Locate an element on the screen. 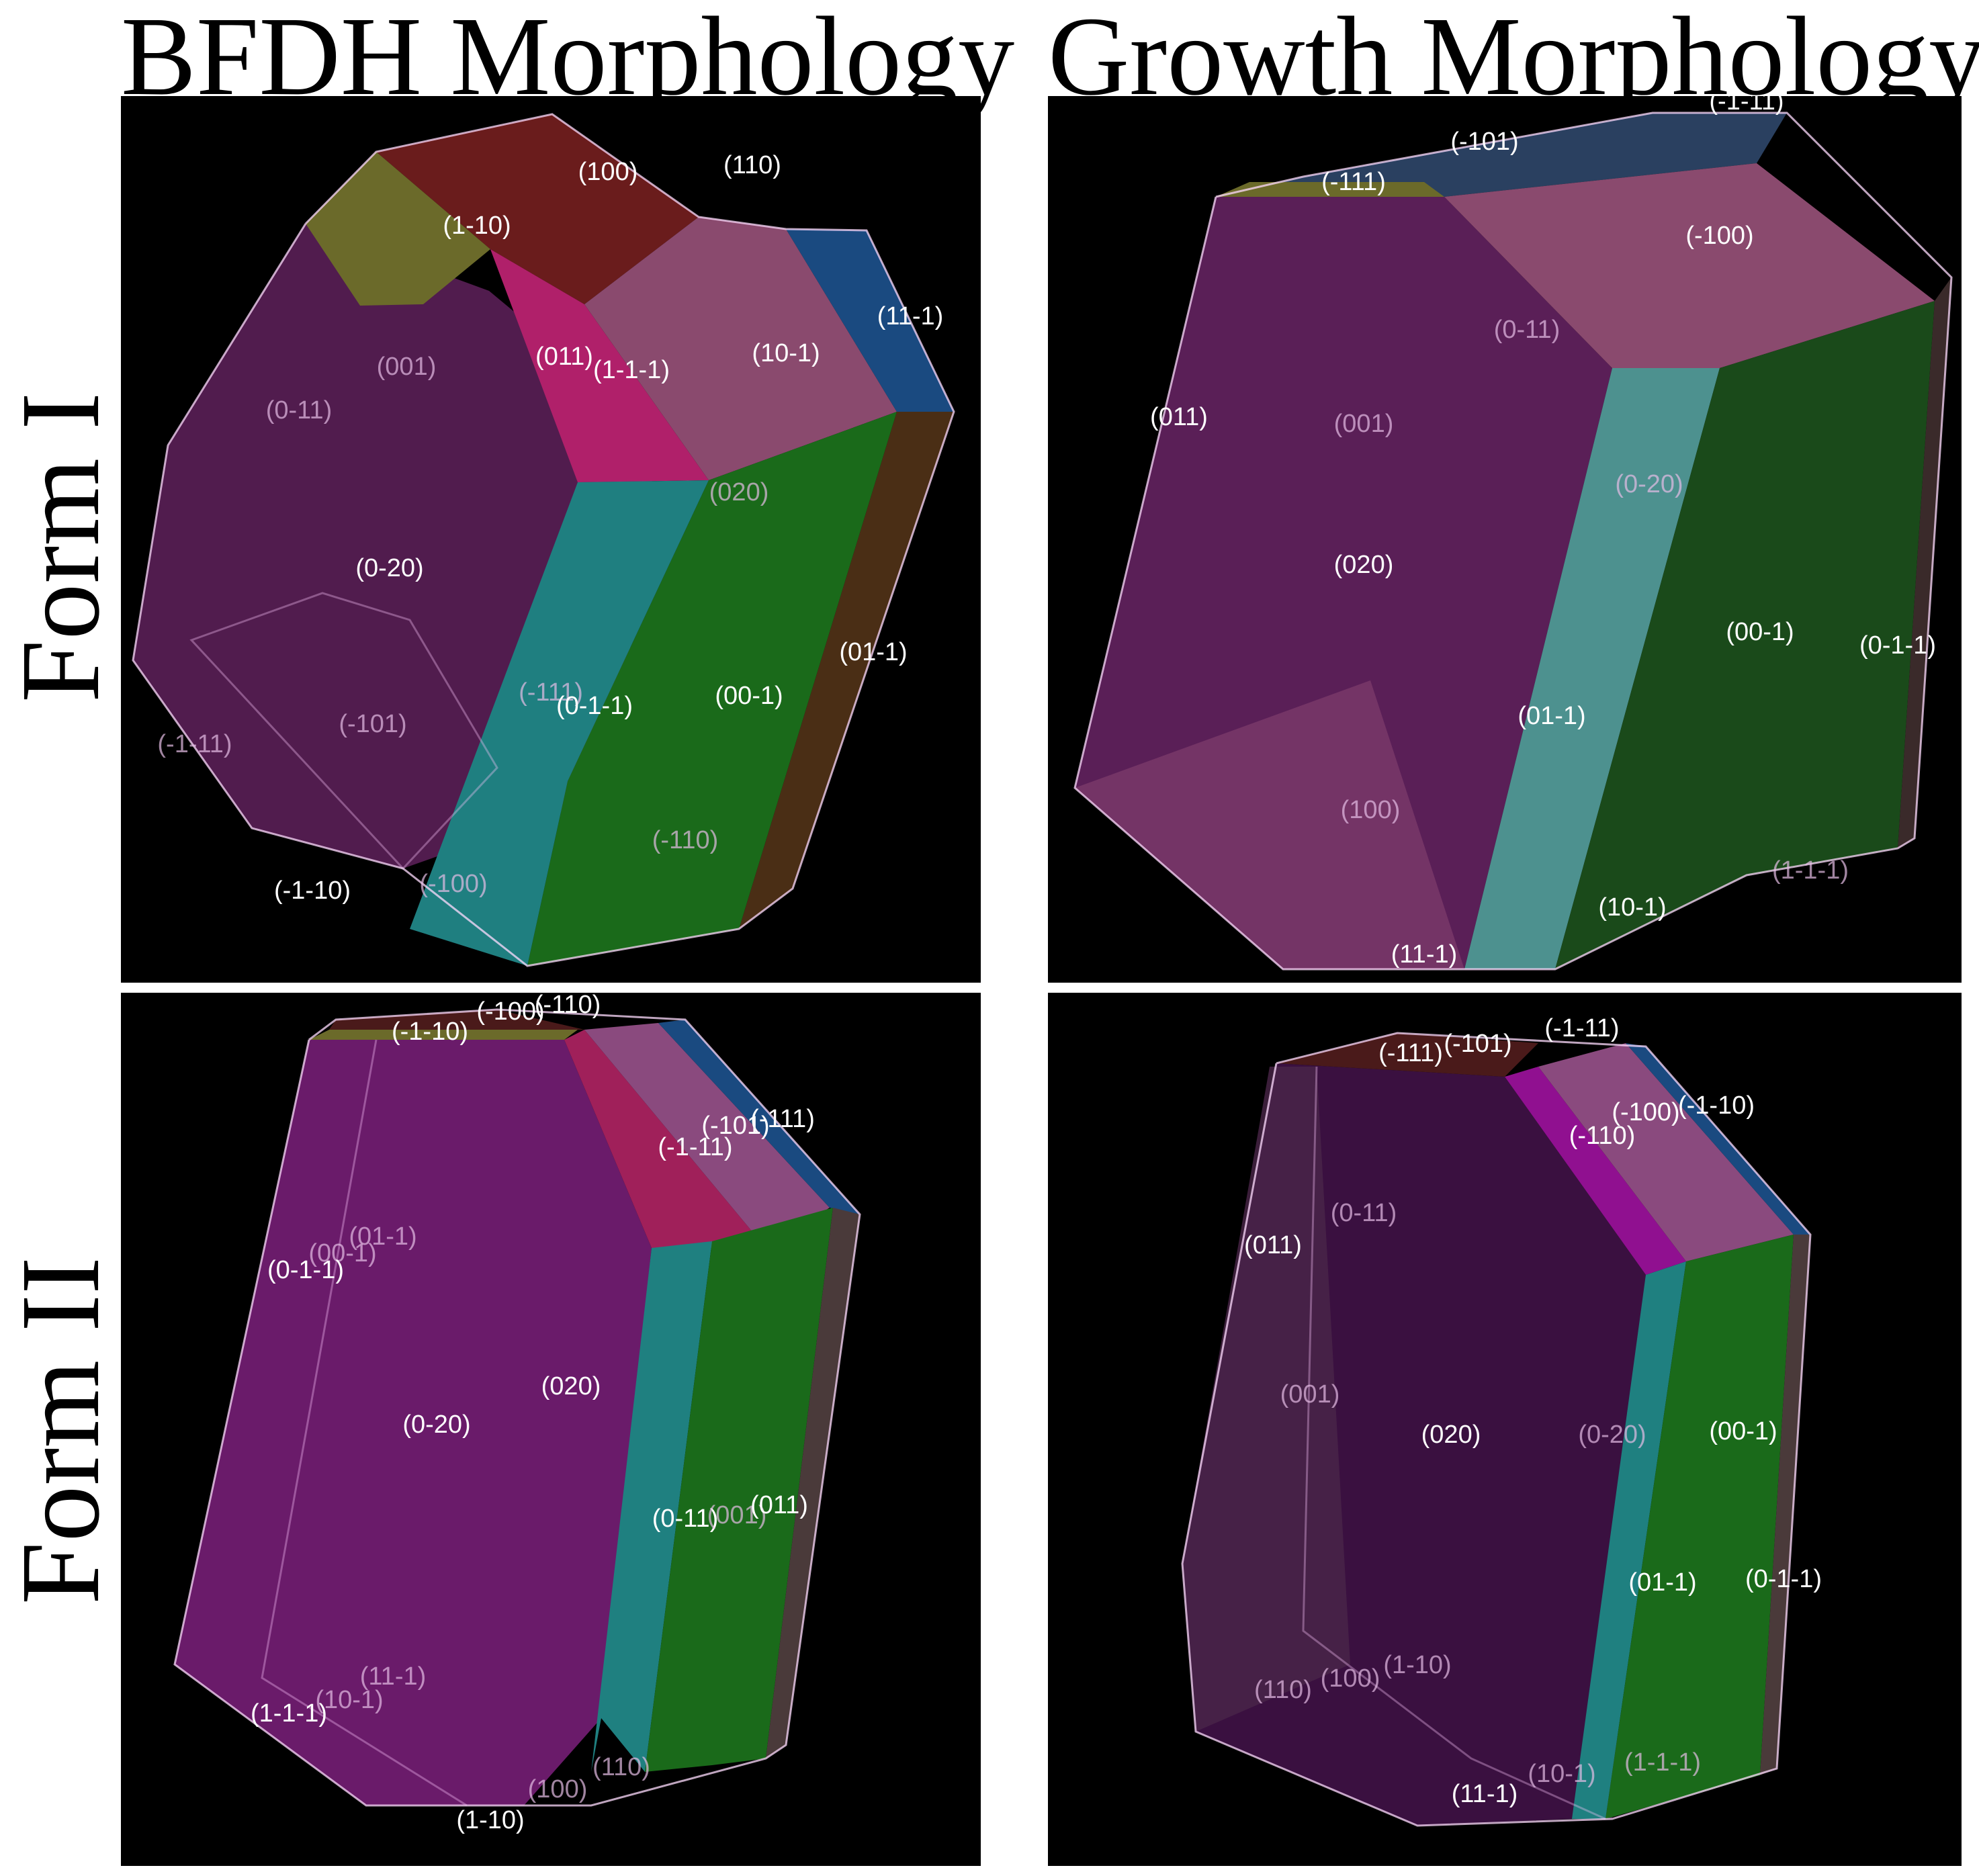 The width and height of the screenshot is (1979, 1876). face-top-bluegrey is located at coordinates (1501, 155).